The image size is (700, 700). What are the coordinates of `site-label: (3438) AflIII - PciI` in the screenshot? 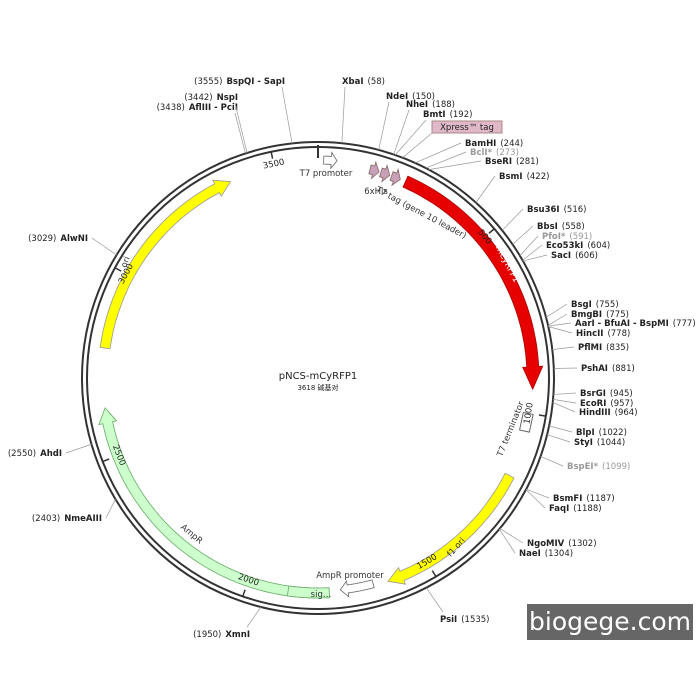 It's located at (197, 108).